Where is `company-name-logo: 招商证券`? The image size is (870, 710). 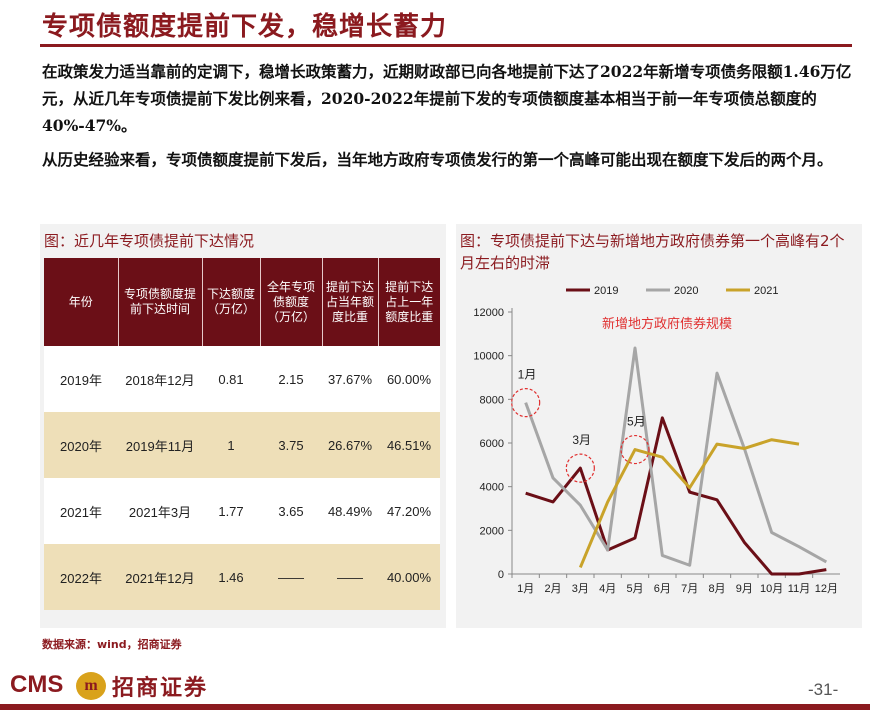
company-name-logo: 招商证券 is located at coordinates (160, 688).